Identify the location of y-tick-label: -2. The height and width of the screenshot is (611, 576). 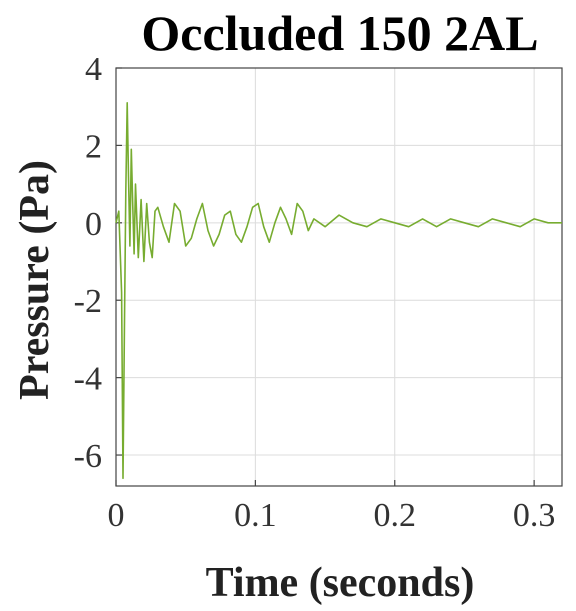
(88, 301).